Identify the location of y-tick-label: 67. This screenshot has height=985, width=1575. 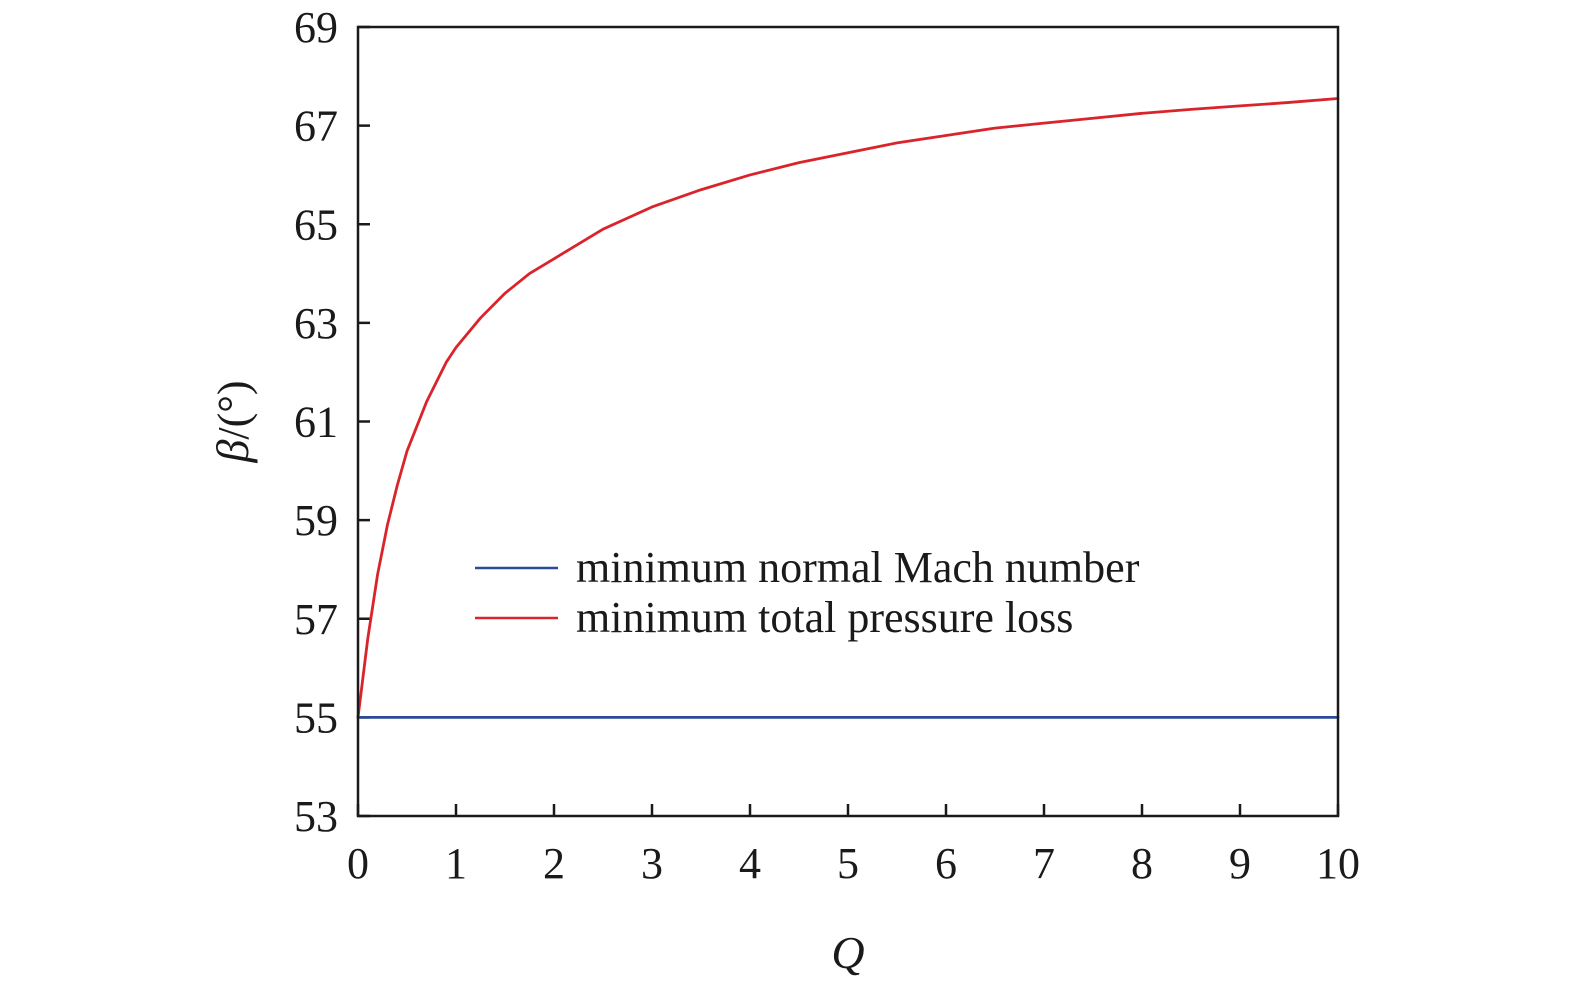
(316, 126).